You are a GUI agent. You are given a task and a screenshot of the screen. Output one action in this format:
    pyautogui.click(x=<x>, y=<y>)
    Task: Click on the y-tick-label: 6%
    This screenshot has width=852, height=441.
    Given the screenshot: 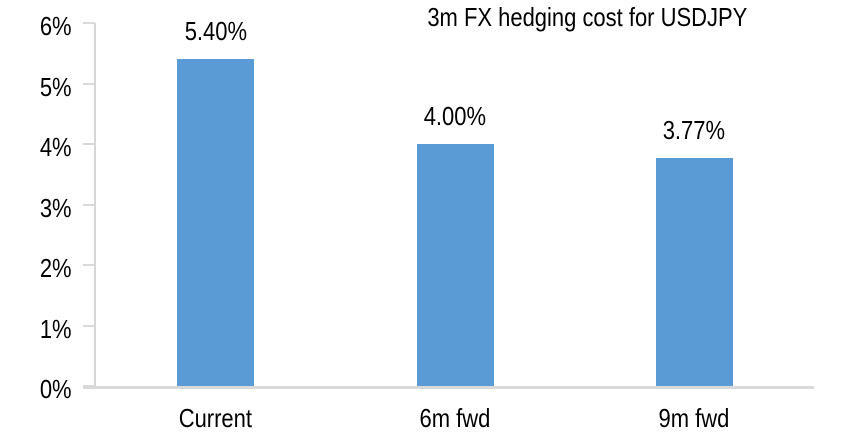 What is the action you would take?
    pyautogui.click(x=42, y=26)
    